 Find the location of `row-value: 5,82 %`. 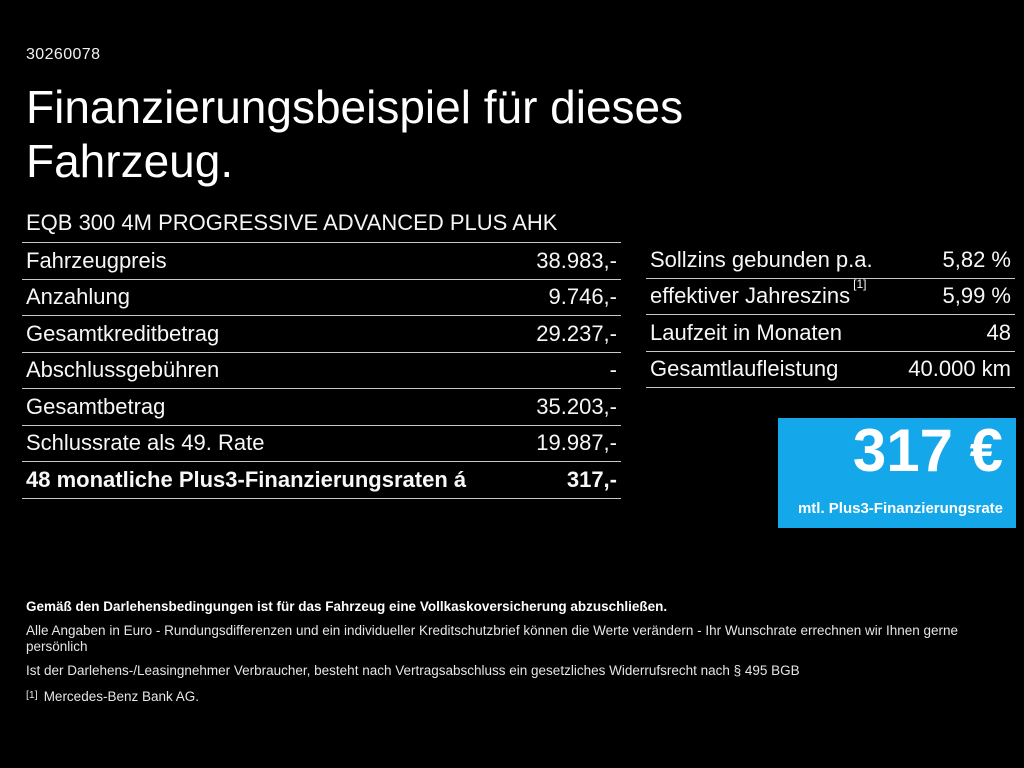

row-value: 5,82 % is located at coordinates (977, 259).